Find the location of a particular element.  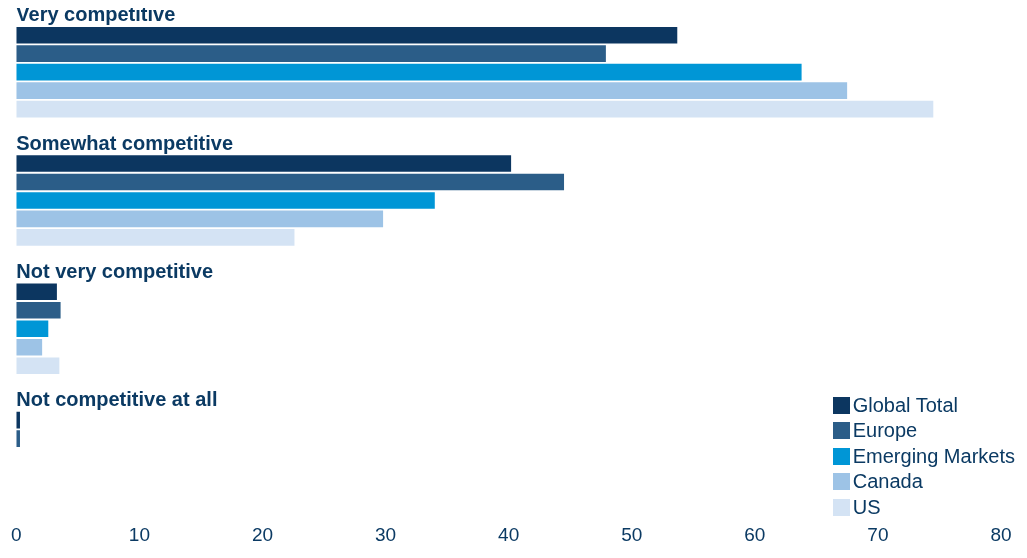

x-tick-label: 80 is located at coordinates (1001, 534).